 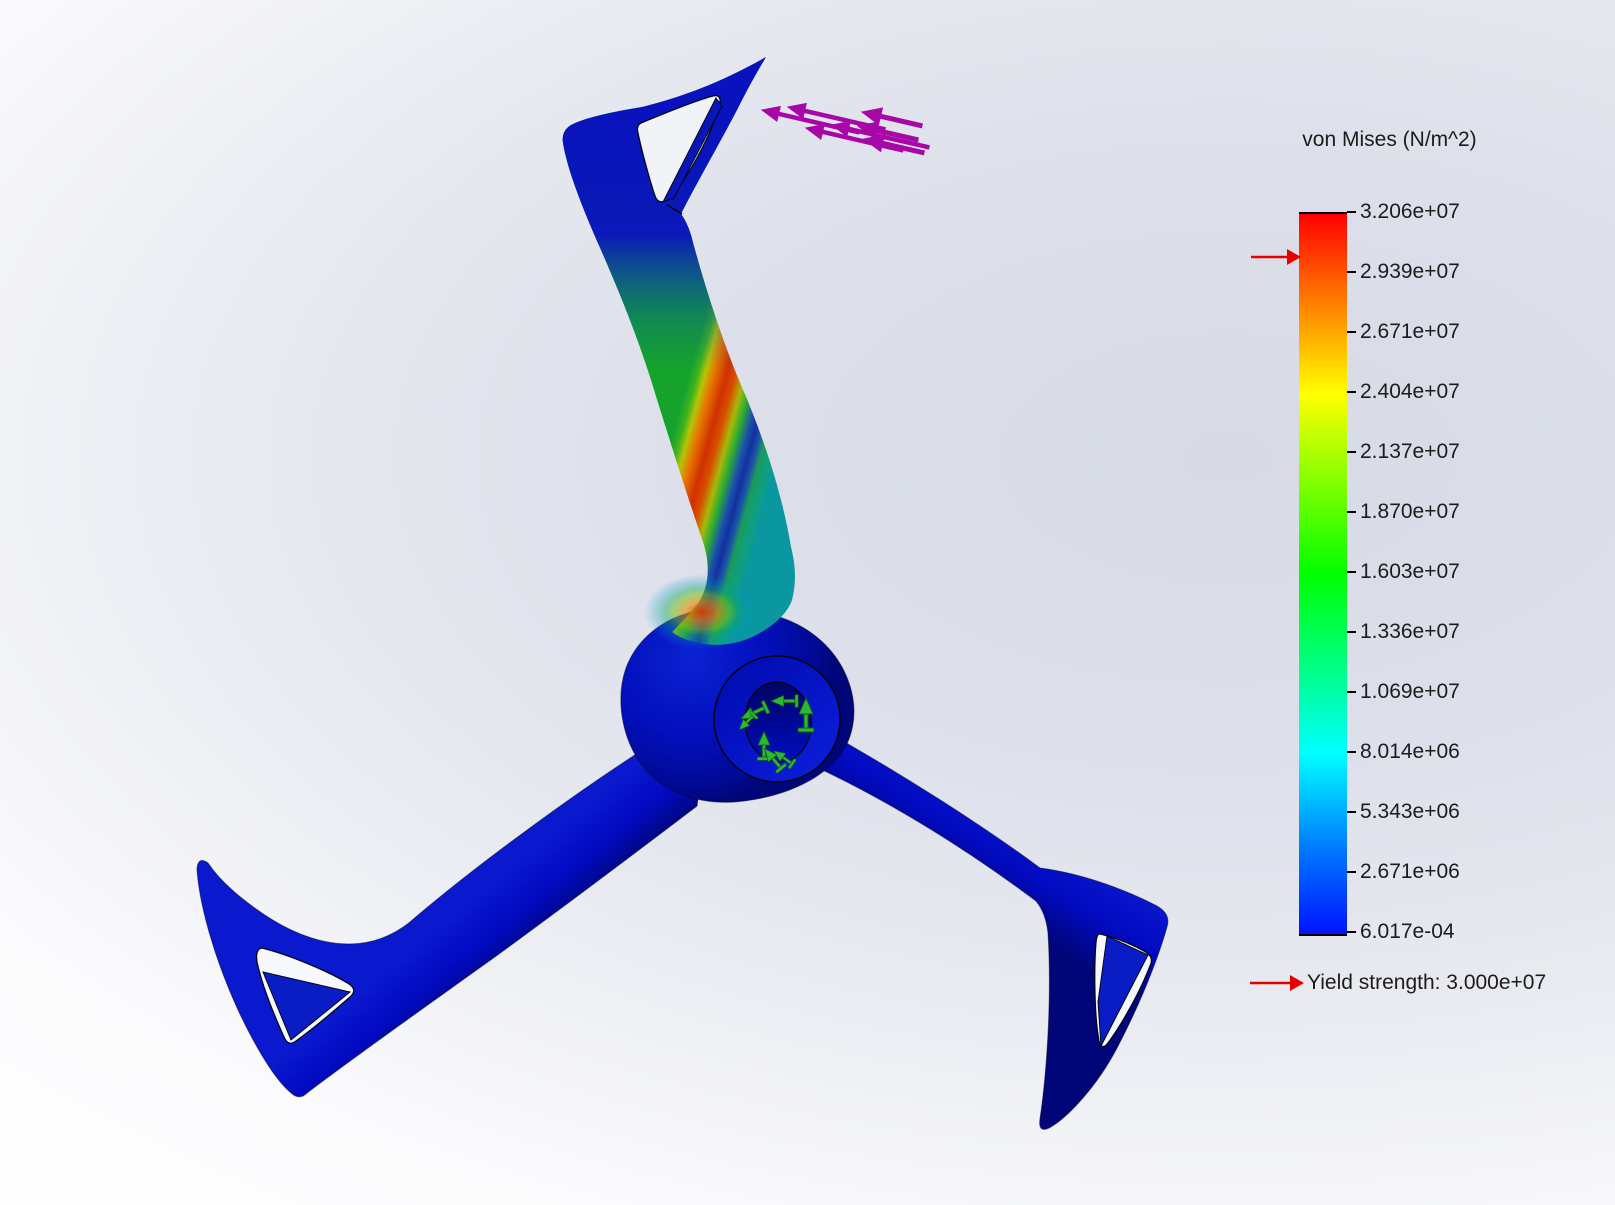 What do you see at coordinates (1410, 331) in the screenshot?
I see `legend-tick-label: 2.671e+07` at bounding box center [1410, 331].